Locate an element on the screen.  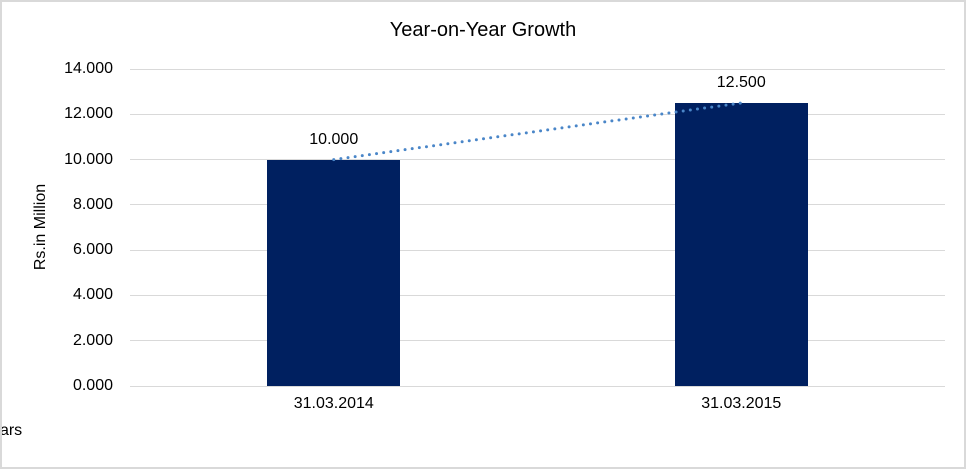
y-tick-label: 0.000 is located at coordinates (92, 385).